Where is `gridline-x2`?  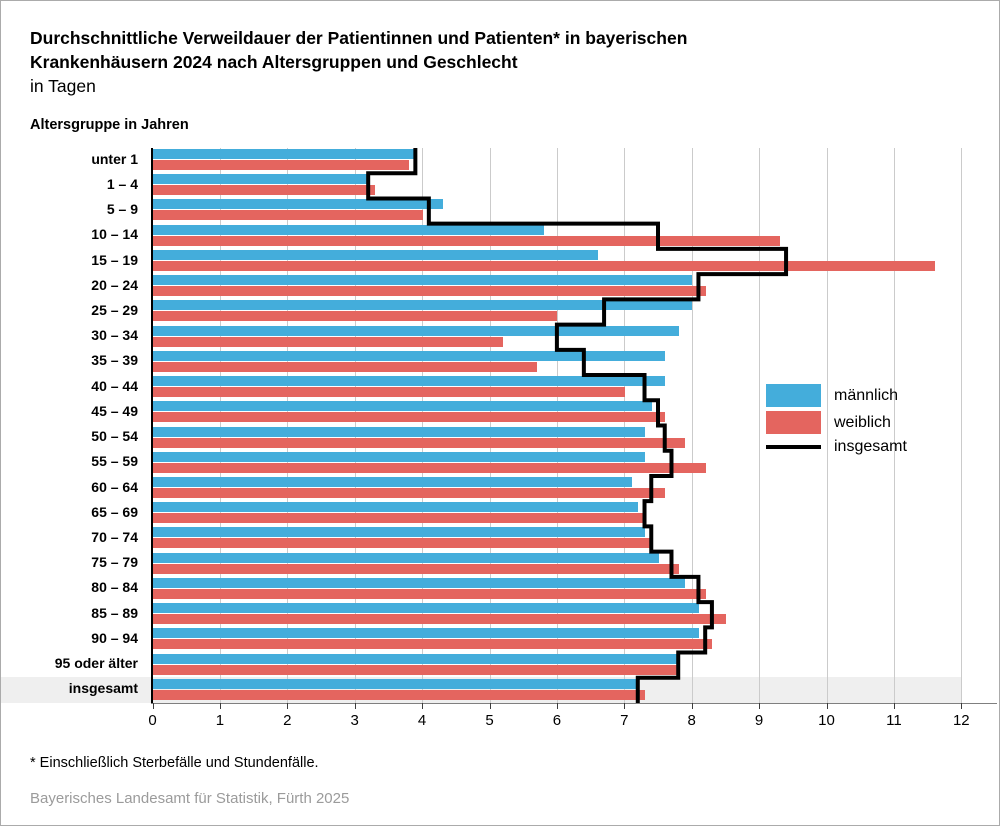 gridline-x2 is located at coordinates (288, 425).